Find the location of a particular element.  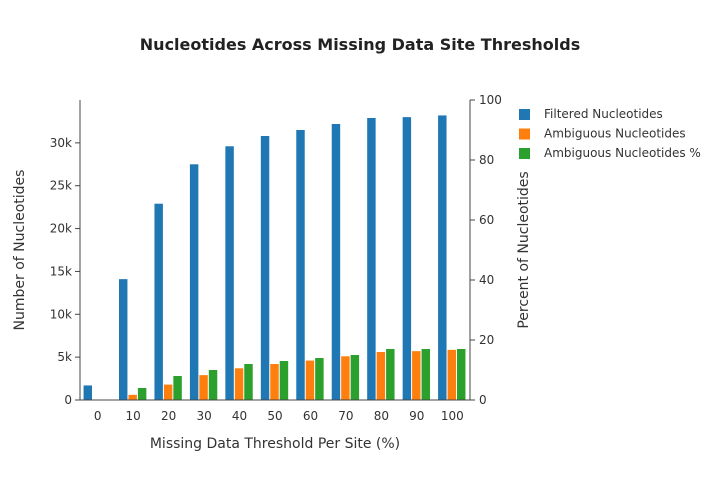

x-tick-label: 60 is located at coordinates (310, 416).